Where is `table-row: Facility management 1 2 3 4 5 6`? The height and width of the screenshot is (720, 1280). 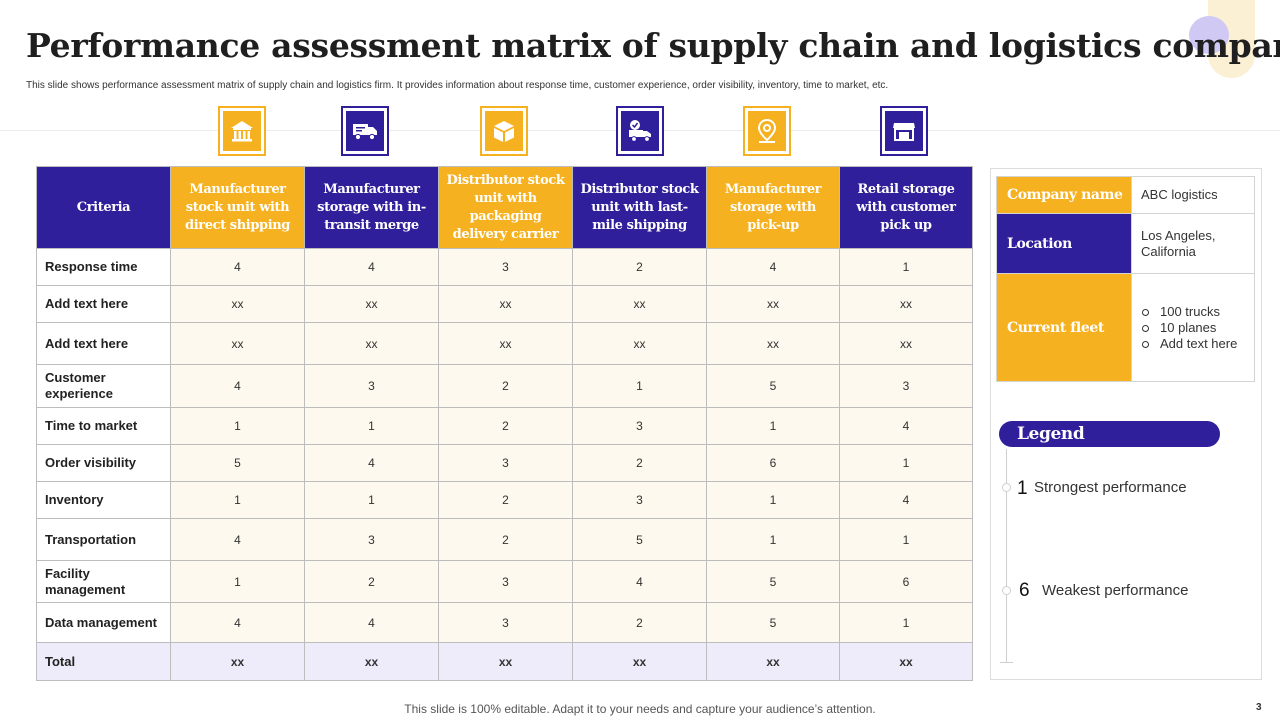
table-row: Facility management 1 2 3 4 5 6 is located at coordinates (504, 581).